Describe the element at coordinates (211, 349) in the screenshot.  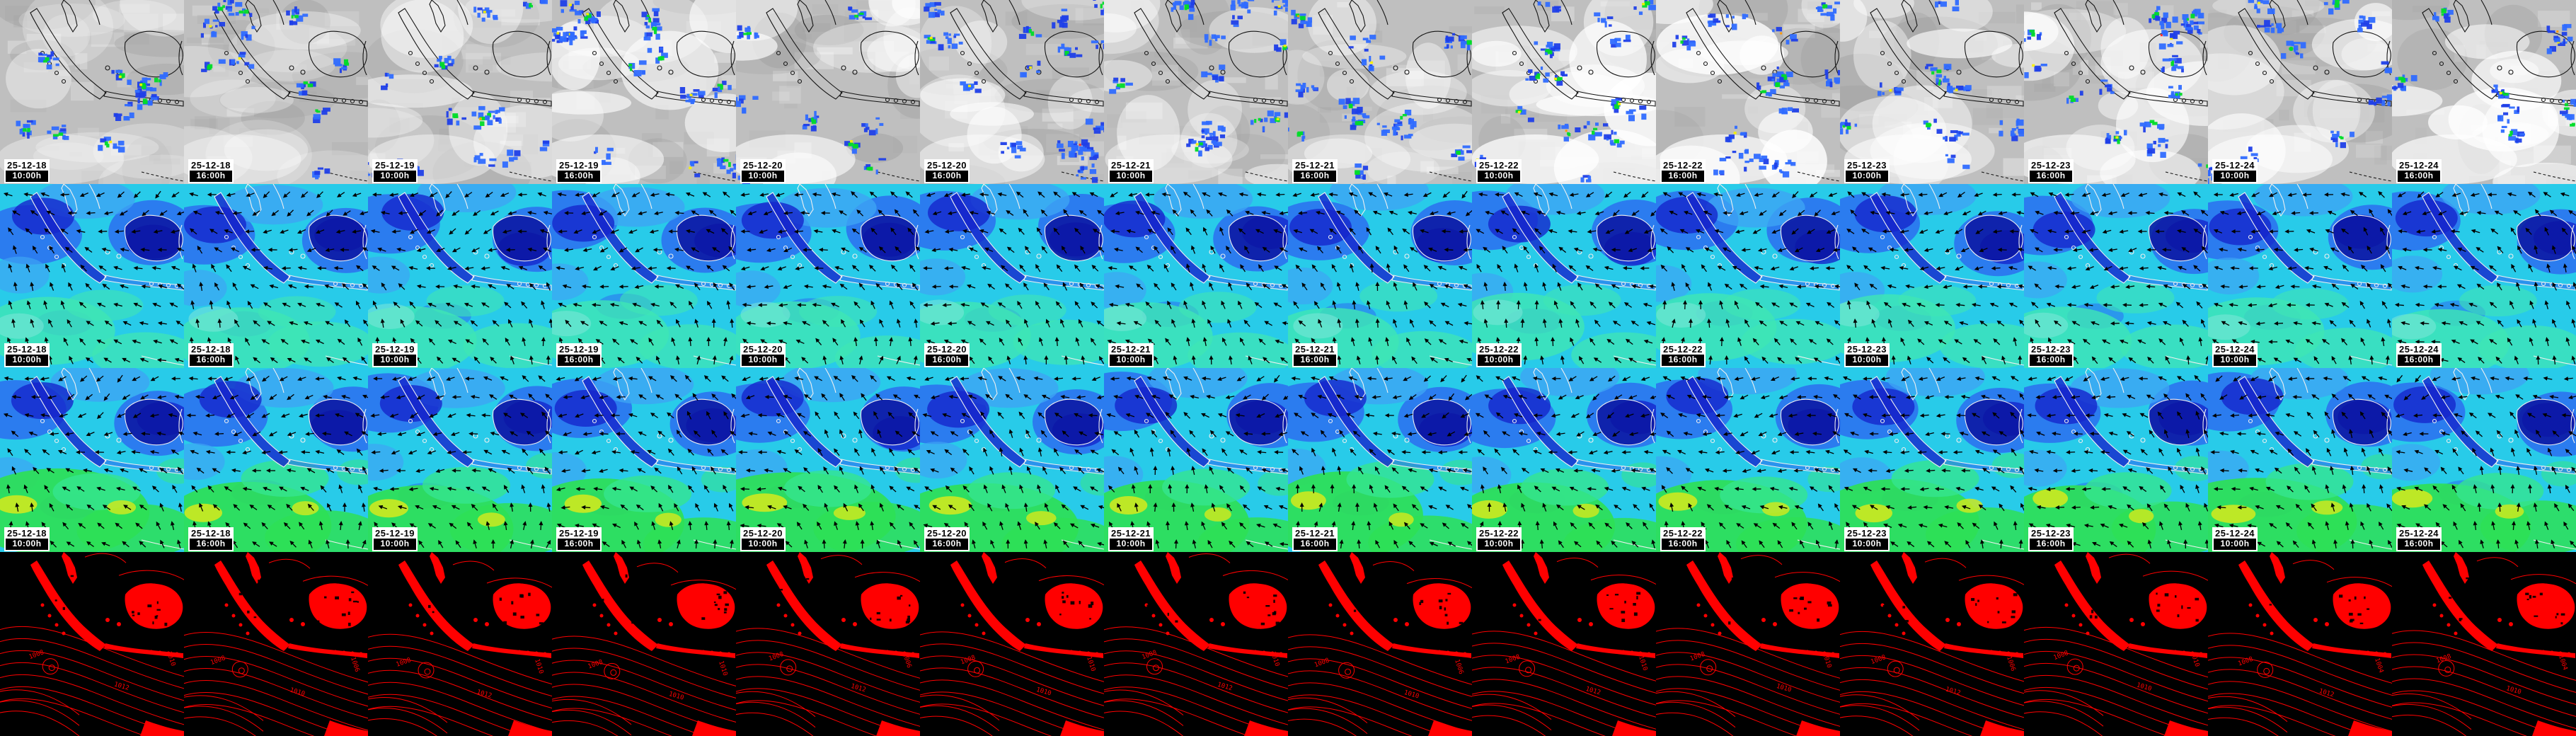
I see `tile-date-label: 25-12-18` at that location.